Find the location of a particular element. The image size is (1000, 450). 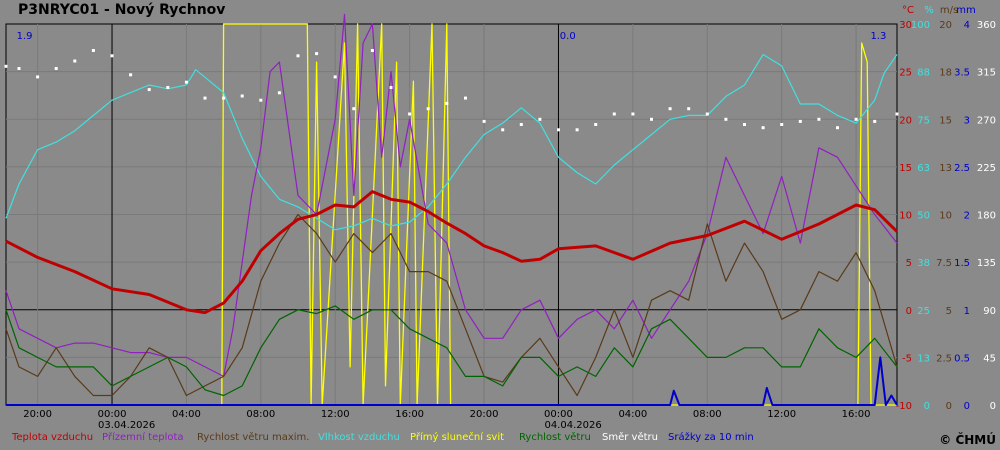

legend-item: Srážky za 10 min is located at coordinates (711, 437).